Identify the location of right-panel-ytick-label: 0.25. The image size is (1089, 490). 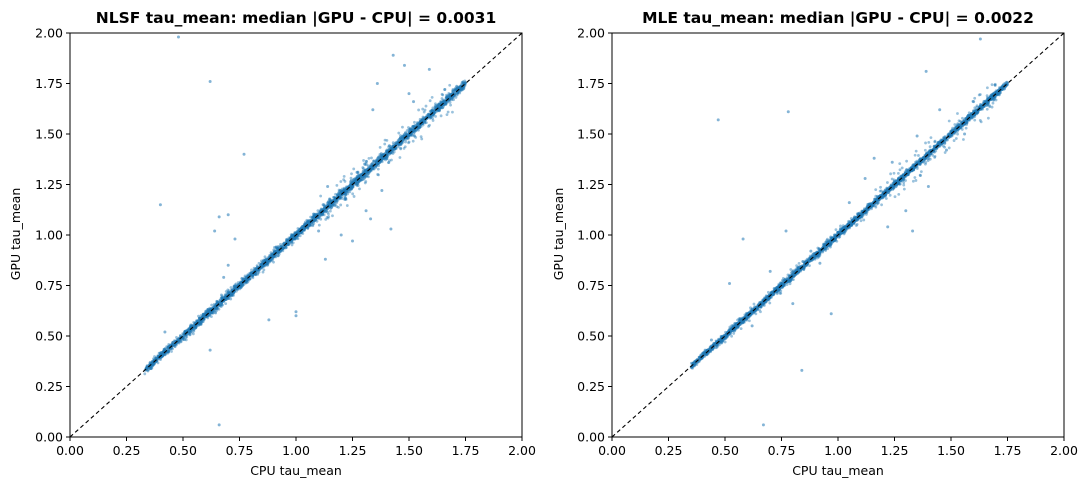
(591, 386).